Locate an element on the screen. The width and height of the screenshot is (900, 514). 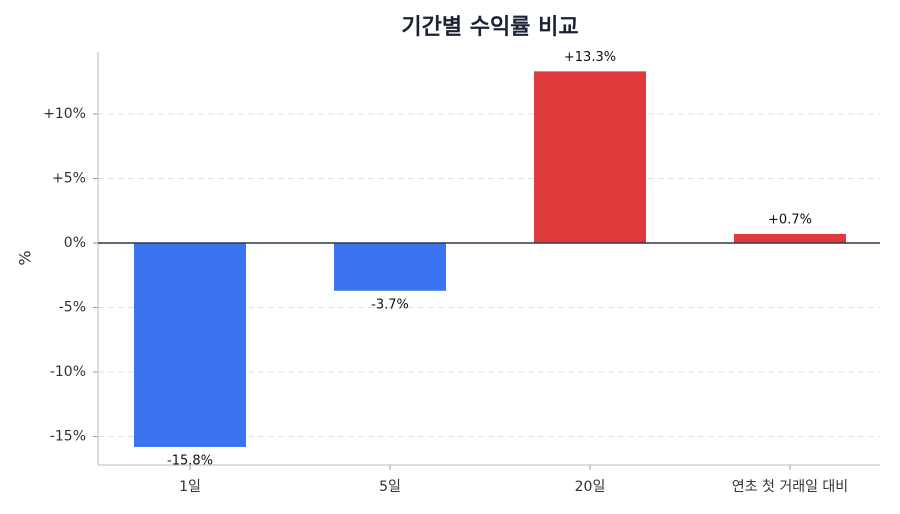
y-tick-label: -10% is located at coordinates (68, 372).